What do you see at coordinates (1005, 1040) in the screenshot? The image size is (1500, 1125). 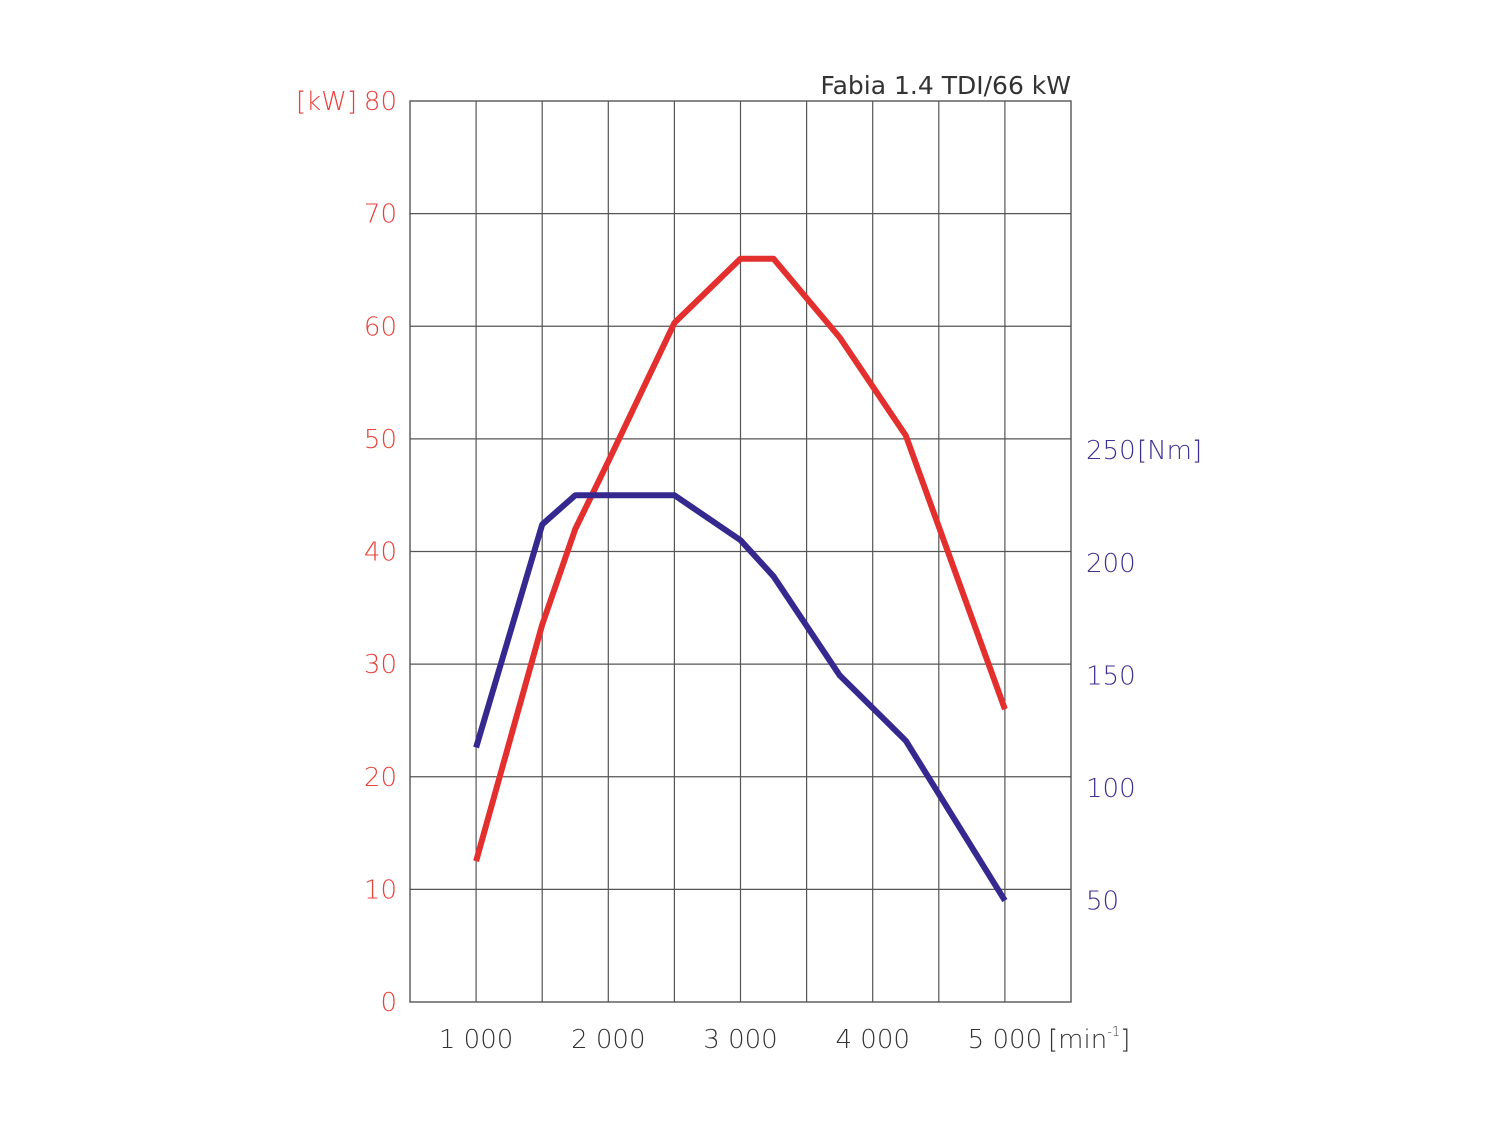 I see `x-tick-label: 5 000` at bounding box center [1005, 1040].